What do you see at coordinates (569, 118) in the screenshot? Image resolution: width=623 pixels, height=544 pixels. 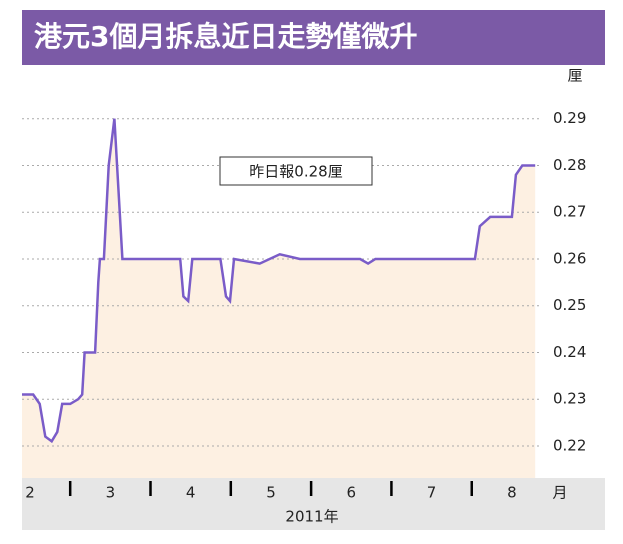 I see `y-tick-label: 0.29` at bounding box center [569, 118].